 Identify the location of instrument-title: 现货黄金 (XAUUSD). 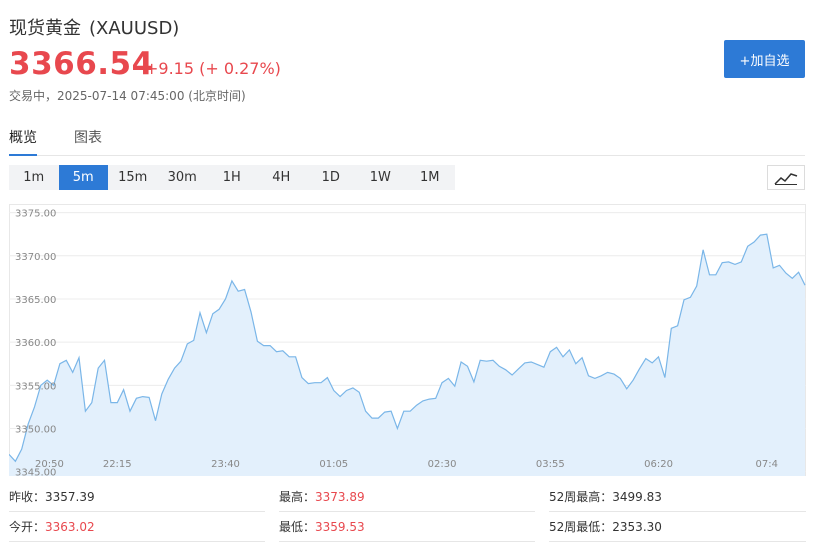
(94, 27).